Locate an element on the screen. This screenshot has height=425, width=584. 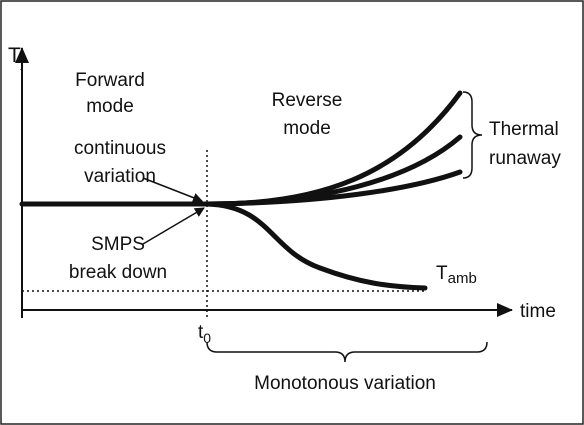
smps-break-down: break down is located at coordinates (118, 272).